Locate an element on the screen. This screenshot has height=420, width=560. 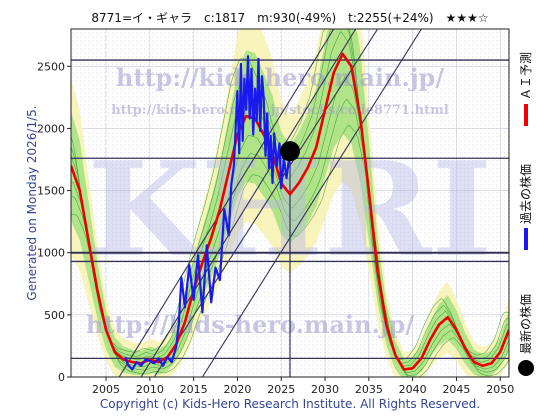
legend-label: 過去の株価 is located at coordinates (525, 194).